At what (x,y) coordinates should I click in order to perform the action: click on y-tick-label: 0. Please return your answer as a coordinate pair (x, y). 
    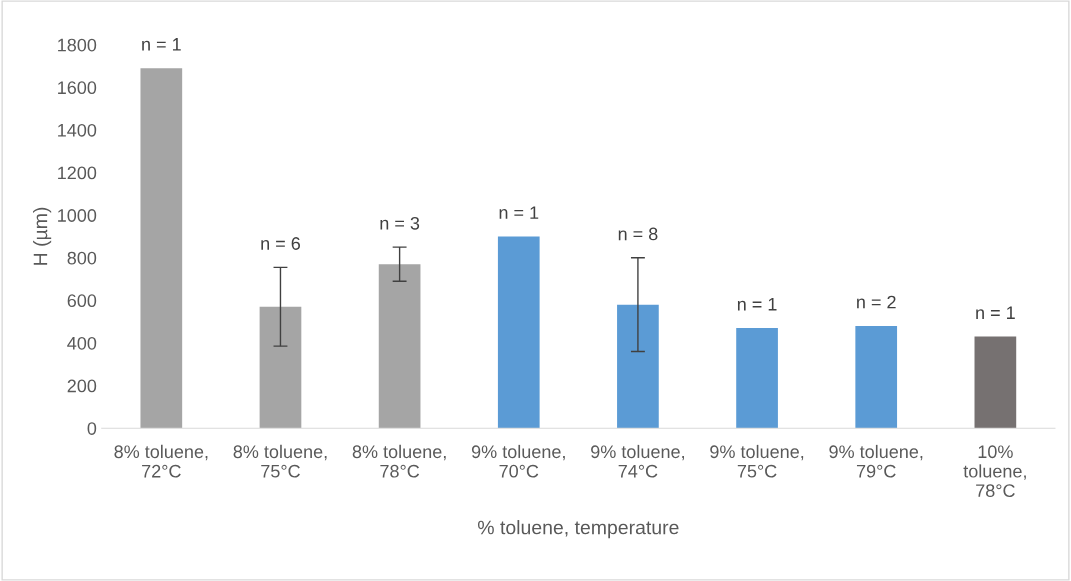
    Looking at the image, I should click on (92, 428).